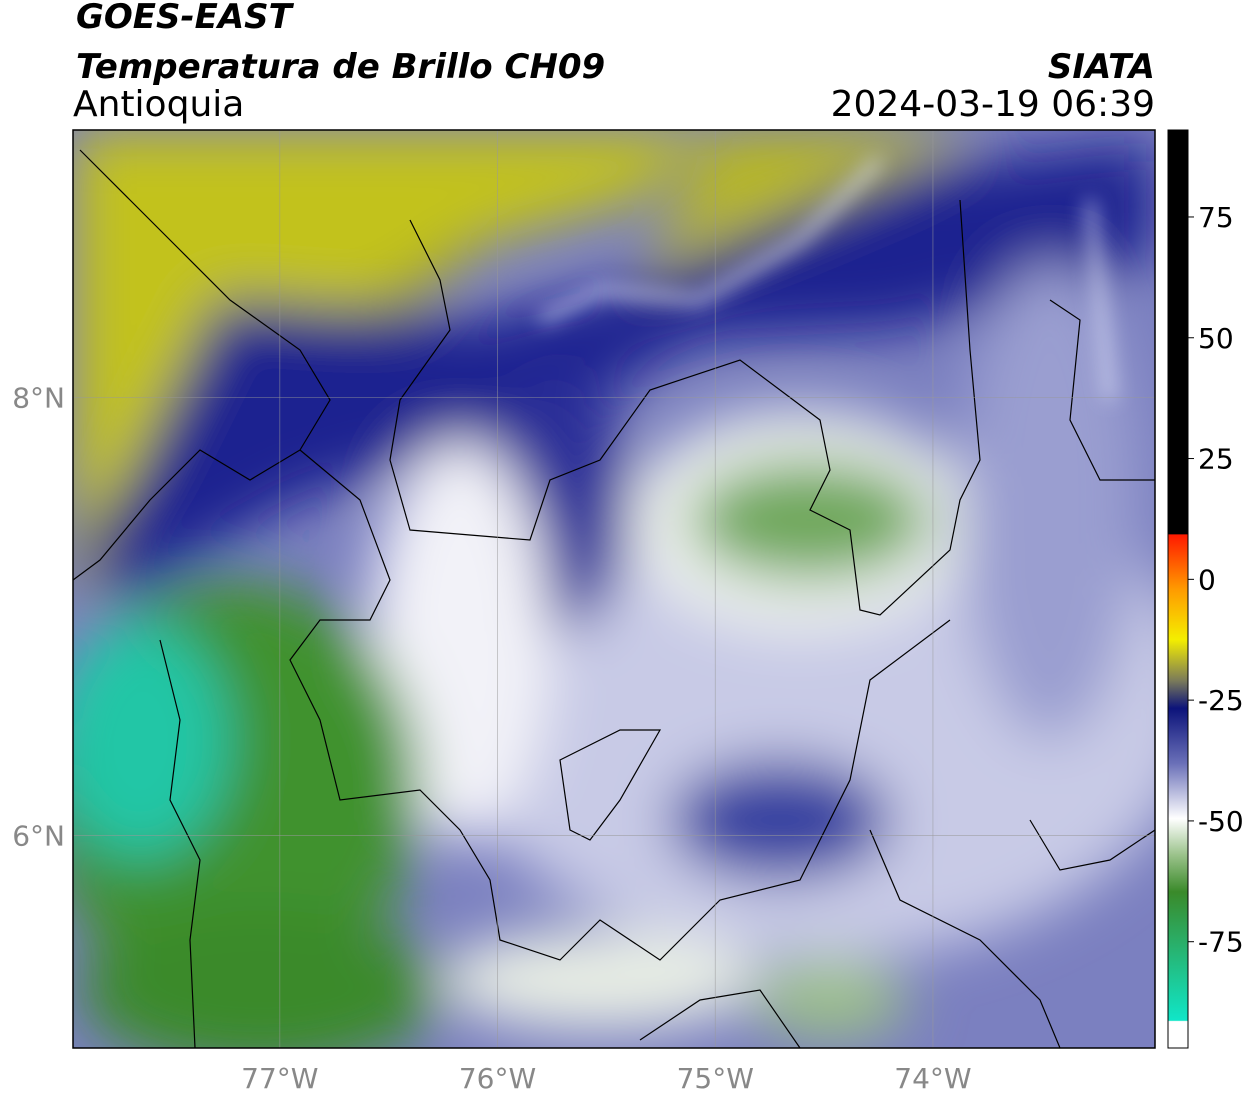 The image size is (1252, 1099). Describe the element at coordinates (1178, 589) in the screenshot. I see `colorbar` at that location.